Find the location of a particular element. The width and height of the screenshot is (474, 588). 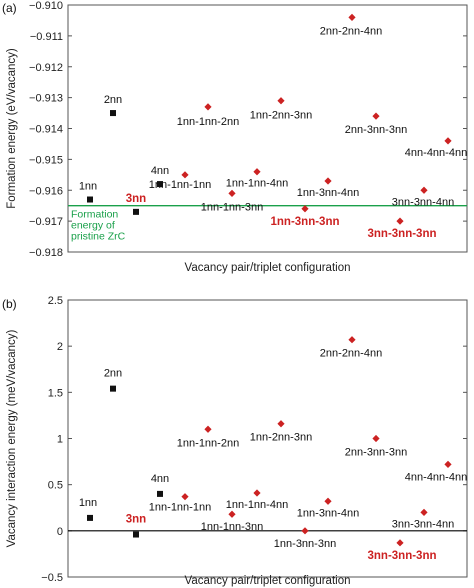

y-axis-title: Formation energy (eV/vacancy) is located at coordinates (12, 128).